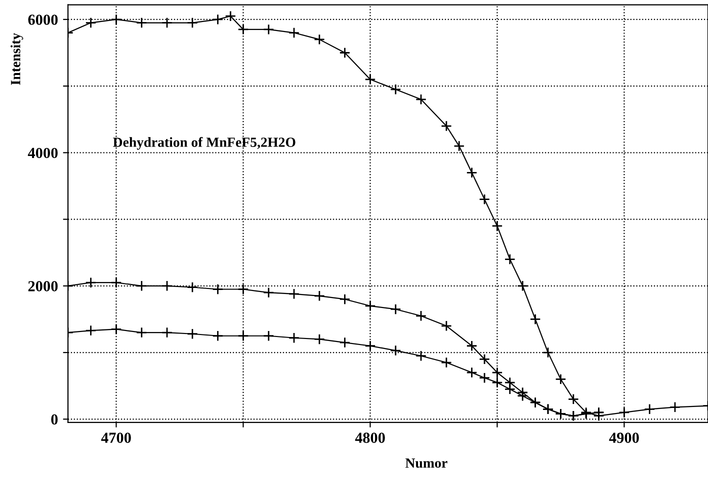 Image resolution: width=708 pixels, height=479 pixels. I want to click on x-axis-title: Numor, so click(426, 463).